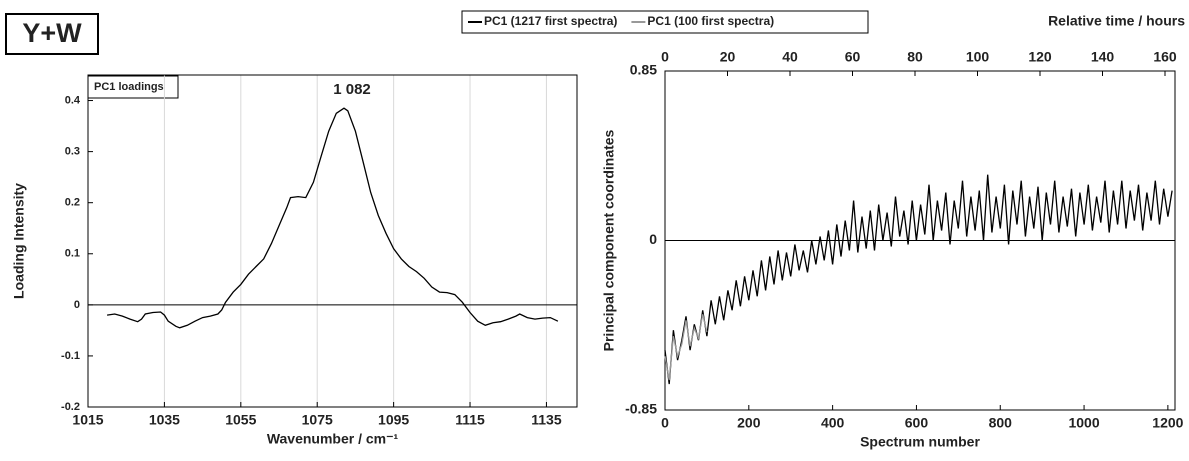 The height and width of the screenshot is (461, 1189). Describe the element at coordinates (1083, 423) in the screenshot. I see `x-tick-label: 1000` at that location.